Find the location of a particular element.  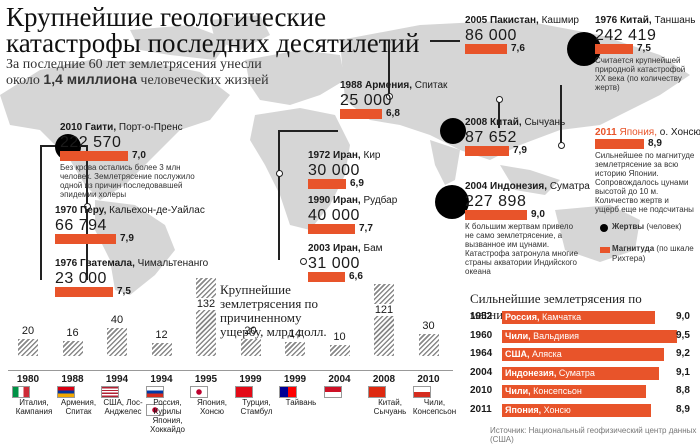

quake-year: 2003 is located at coordinates (321, 248).